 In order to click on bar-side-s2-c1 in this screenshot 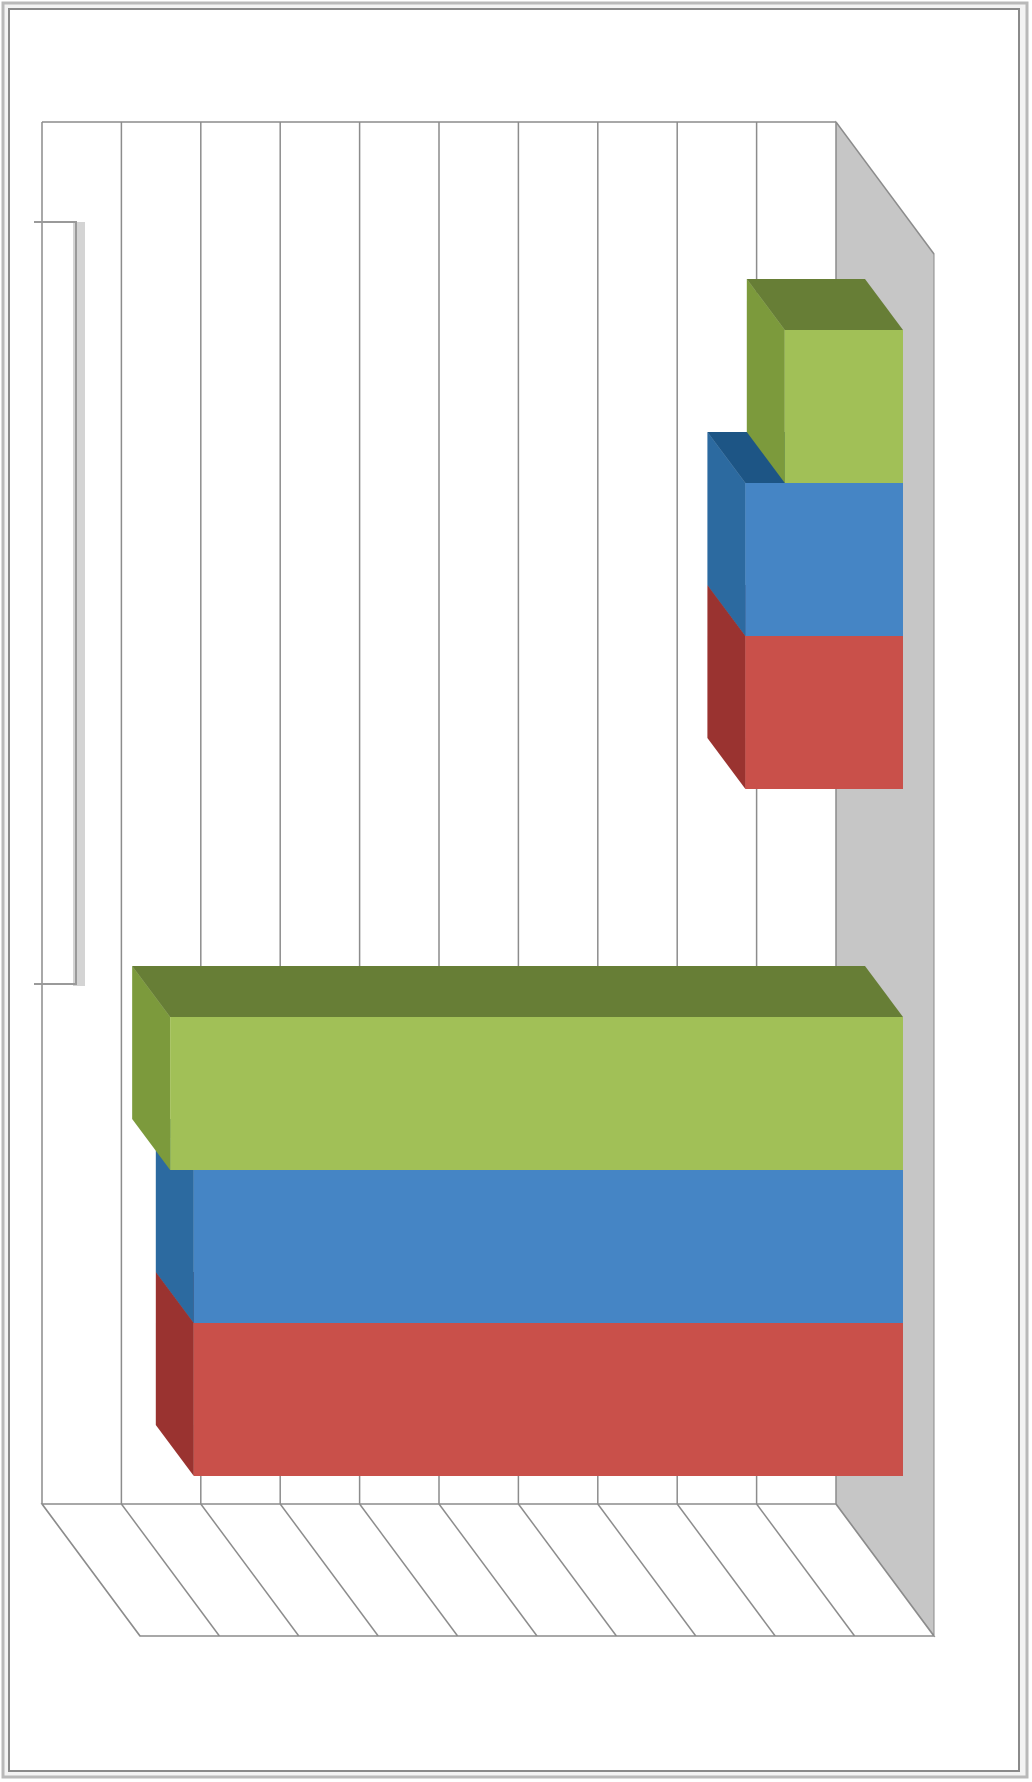, I will do `click(765, 381)`.